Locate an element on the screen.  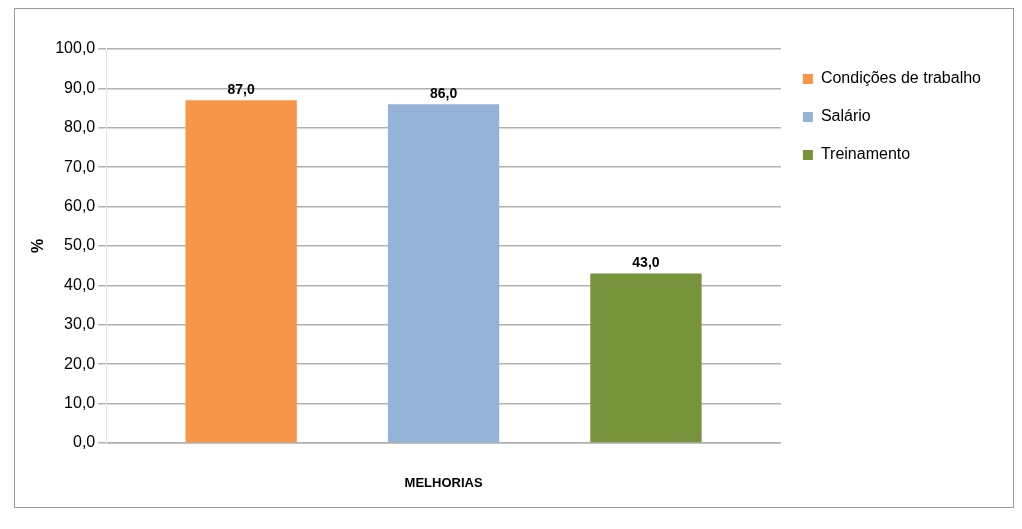
y-tick-label: 100,0 is located at coordinates (75, 48).